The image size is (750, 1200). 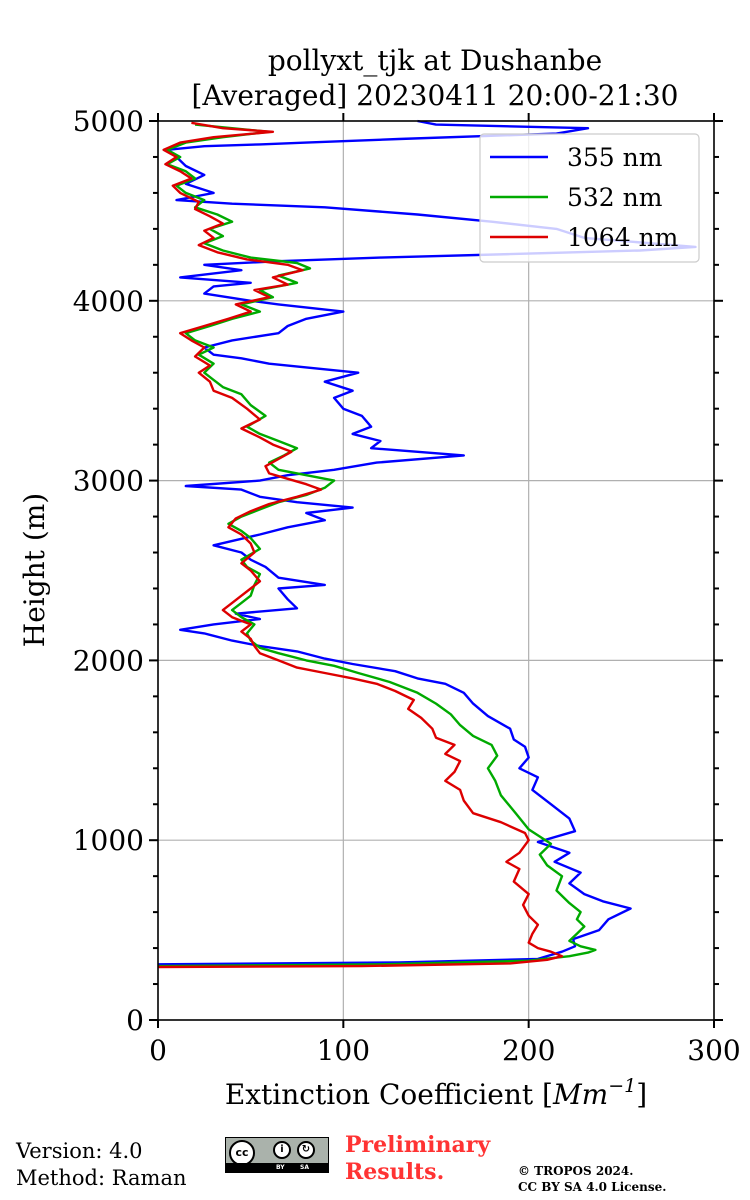 I want to click on legend-label-532-nm: 532 nm, so click(x=615, y=197).